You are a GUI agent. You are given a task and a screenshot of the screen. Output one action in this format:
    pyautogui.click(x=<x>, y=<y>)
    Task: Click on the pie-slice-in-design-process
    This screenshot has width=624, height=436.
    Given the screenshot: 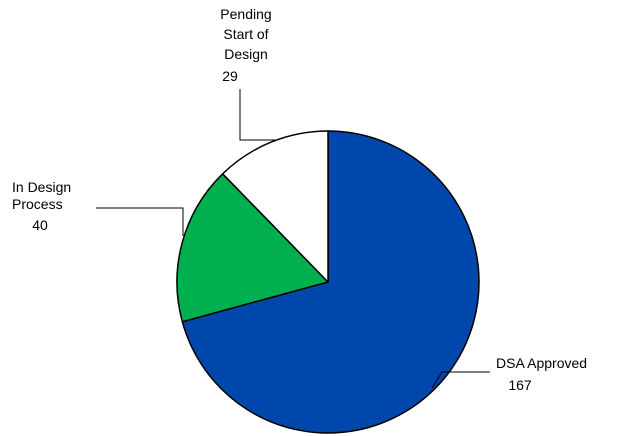 What is the action you would take?
    pyautogui.click(x=252, y=248)
    